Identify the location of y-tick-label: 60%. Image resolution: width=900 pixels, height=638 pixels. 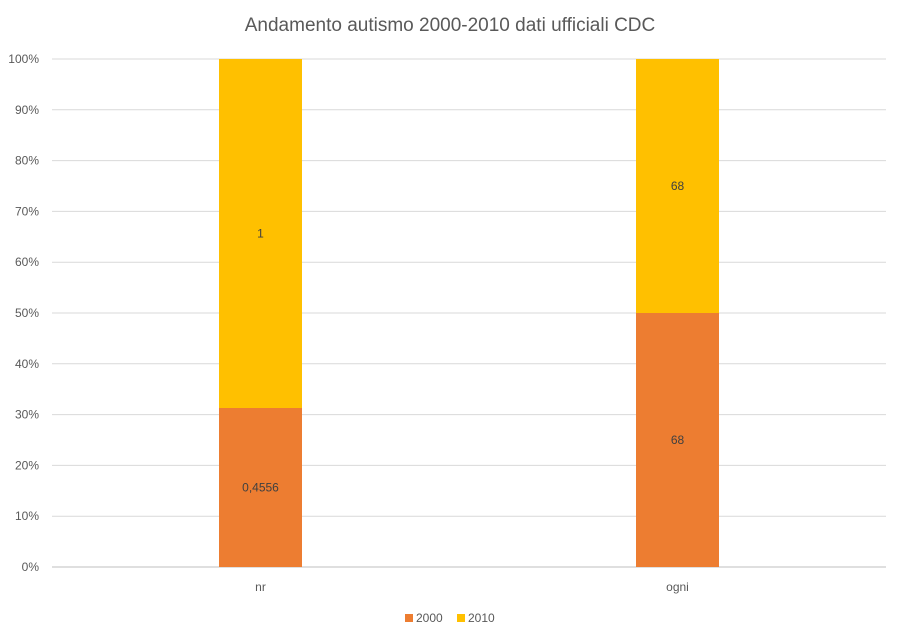
(27, 262).